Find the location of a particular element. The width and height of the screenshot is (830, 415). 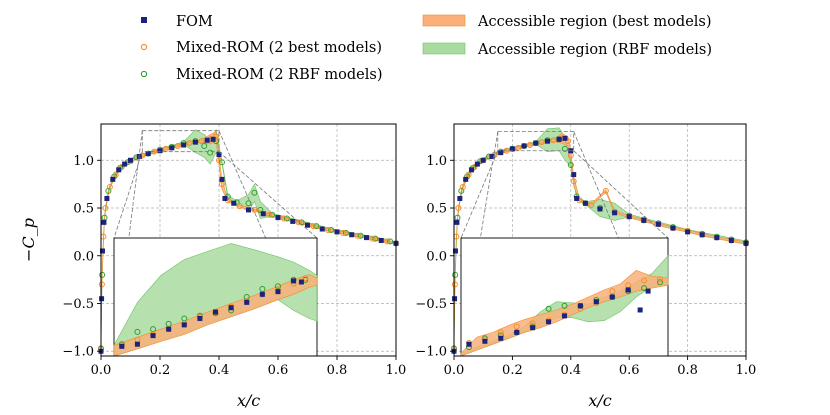

x-tick-label: 0.6 is located at coordinates (278, 370).